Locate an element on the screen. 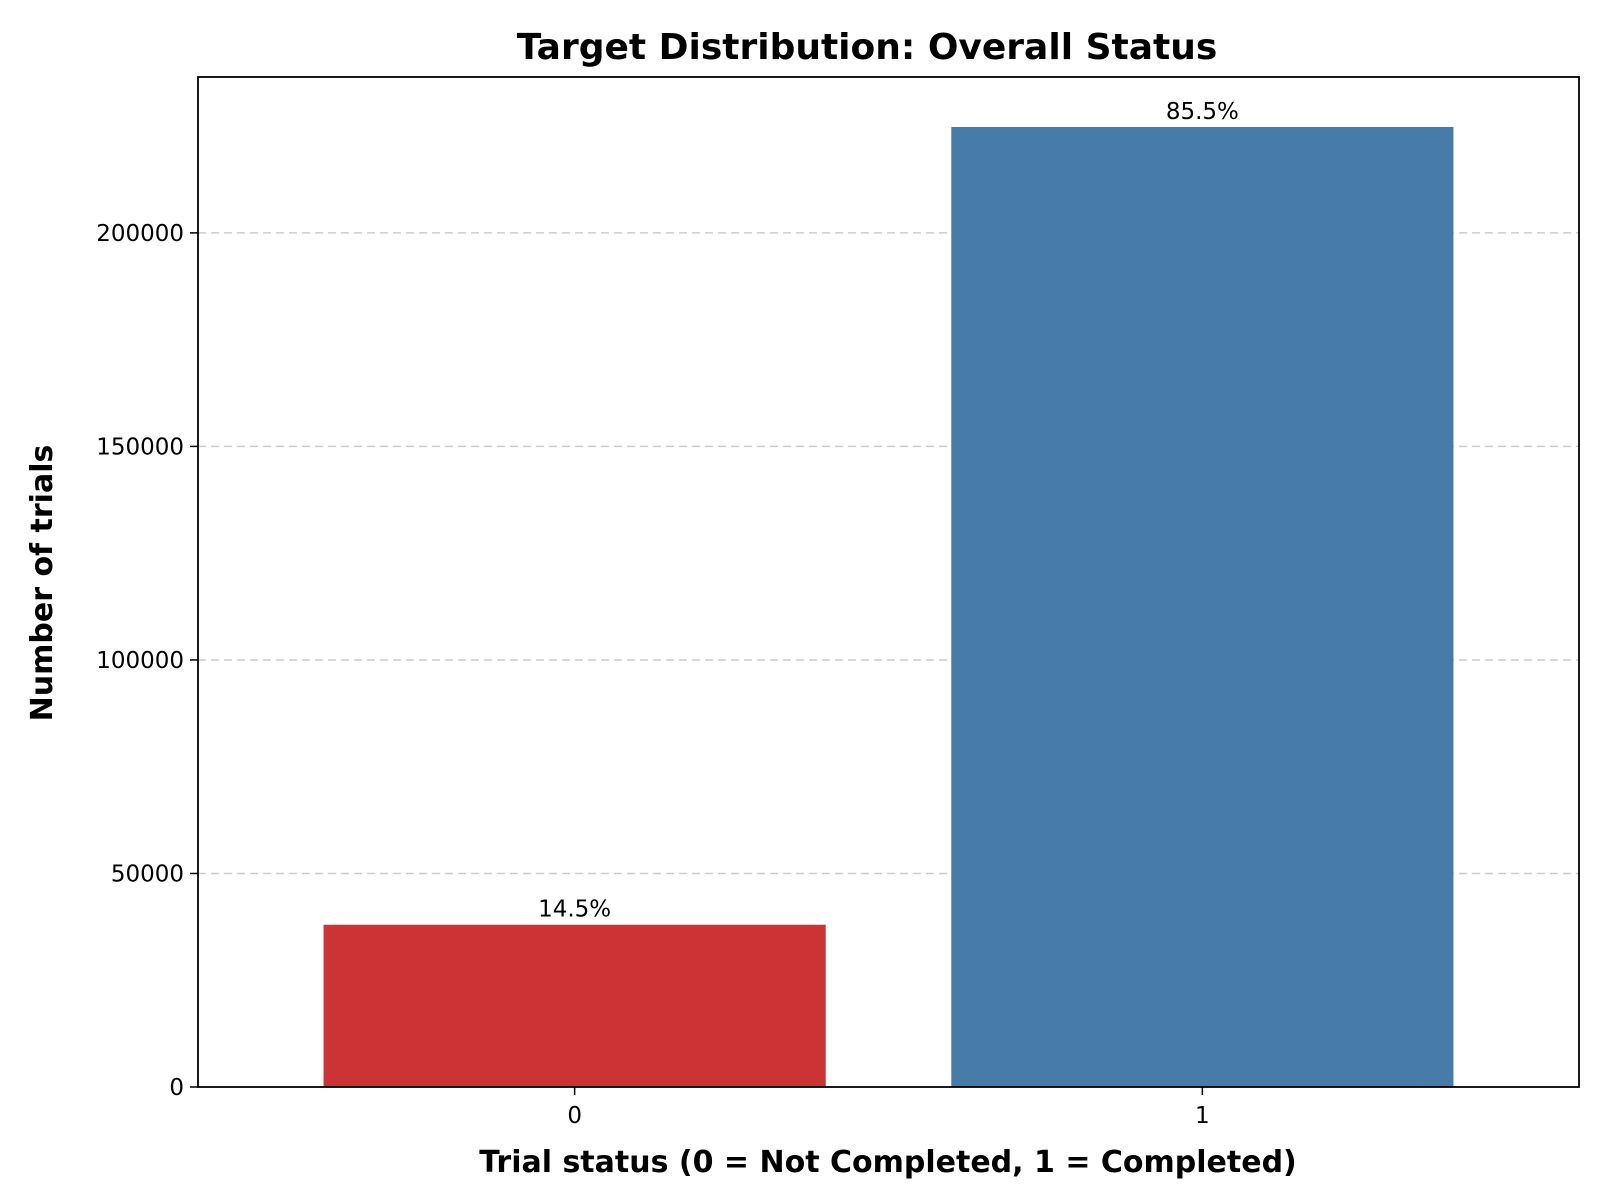 The image size is (1600, 1200). y-tick-label: 100000 is located at coordinates (140, 661).